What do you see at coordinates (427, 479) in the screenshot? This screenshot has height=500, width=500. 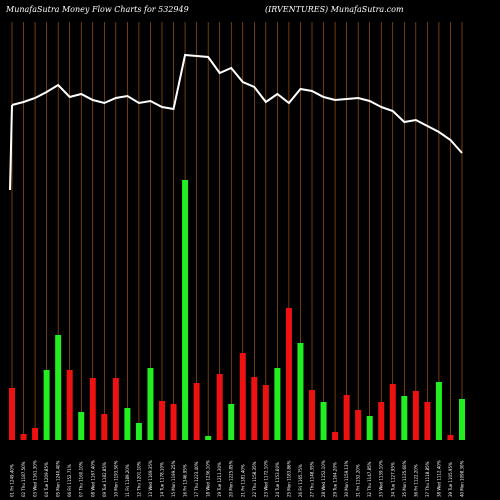 I see `x-tick-label: 37 Thu 1118.85%` at bounding box center [427, 479].